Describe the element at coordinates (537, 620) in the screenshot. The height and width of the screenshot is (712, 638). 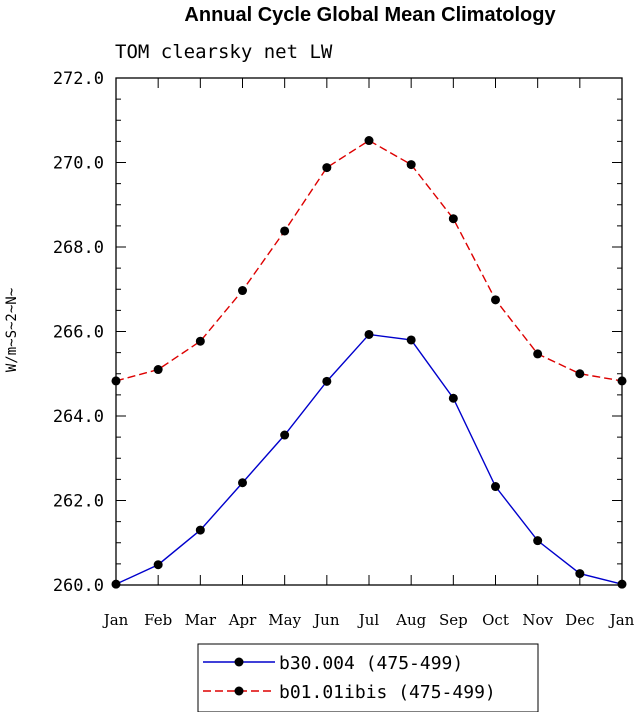
I see `x-tick-label: Nov` at that location.